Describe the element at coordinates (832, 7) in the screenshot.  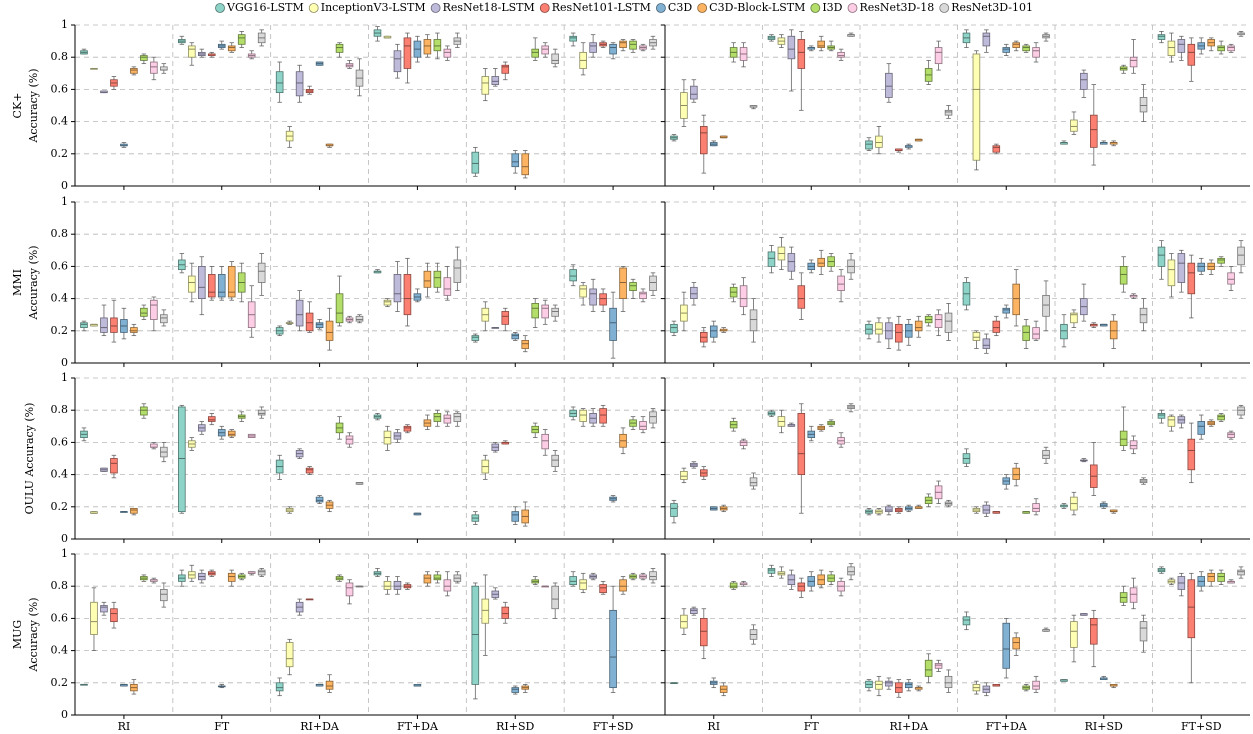
I see `legend-label: I3D` at that location.